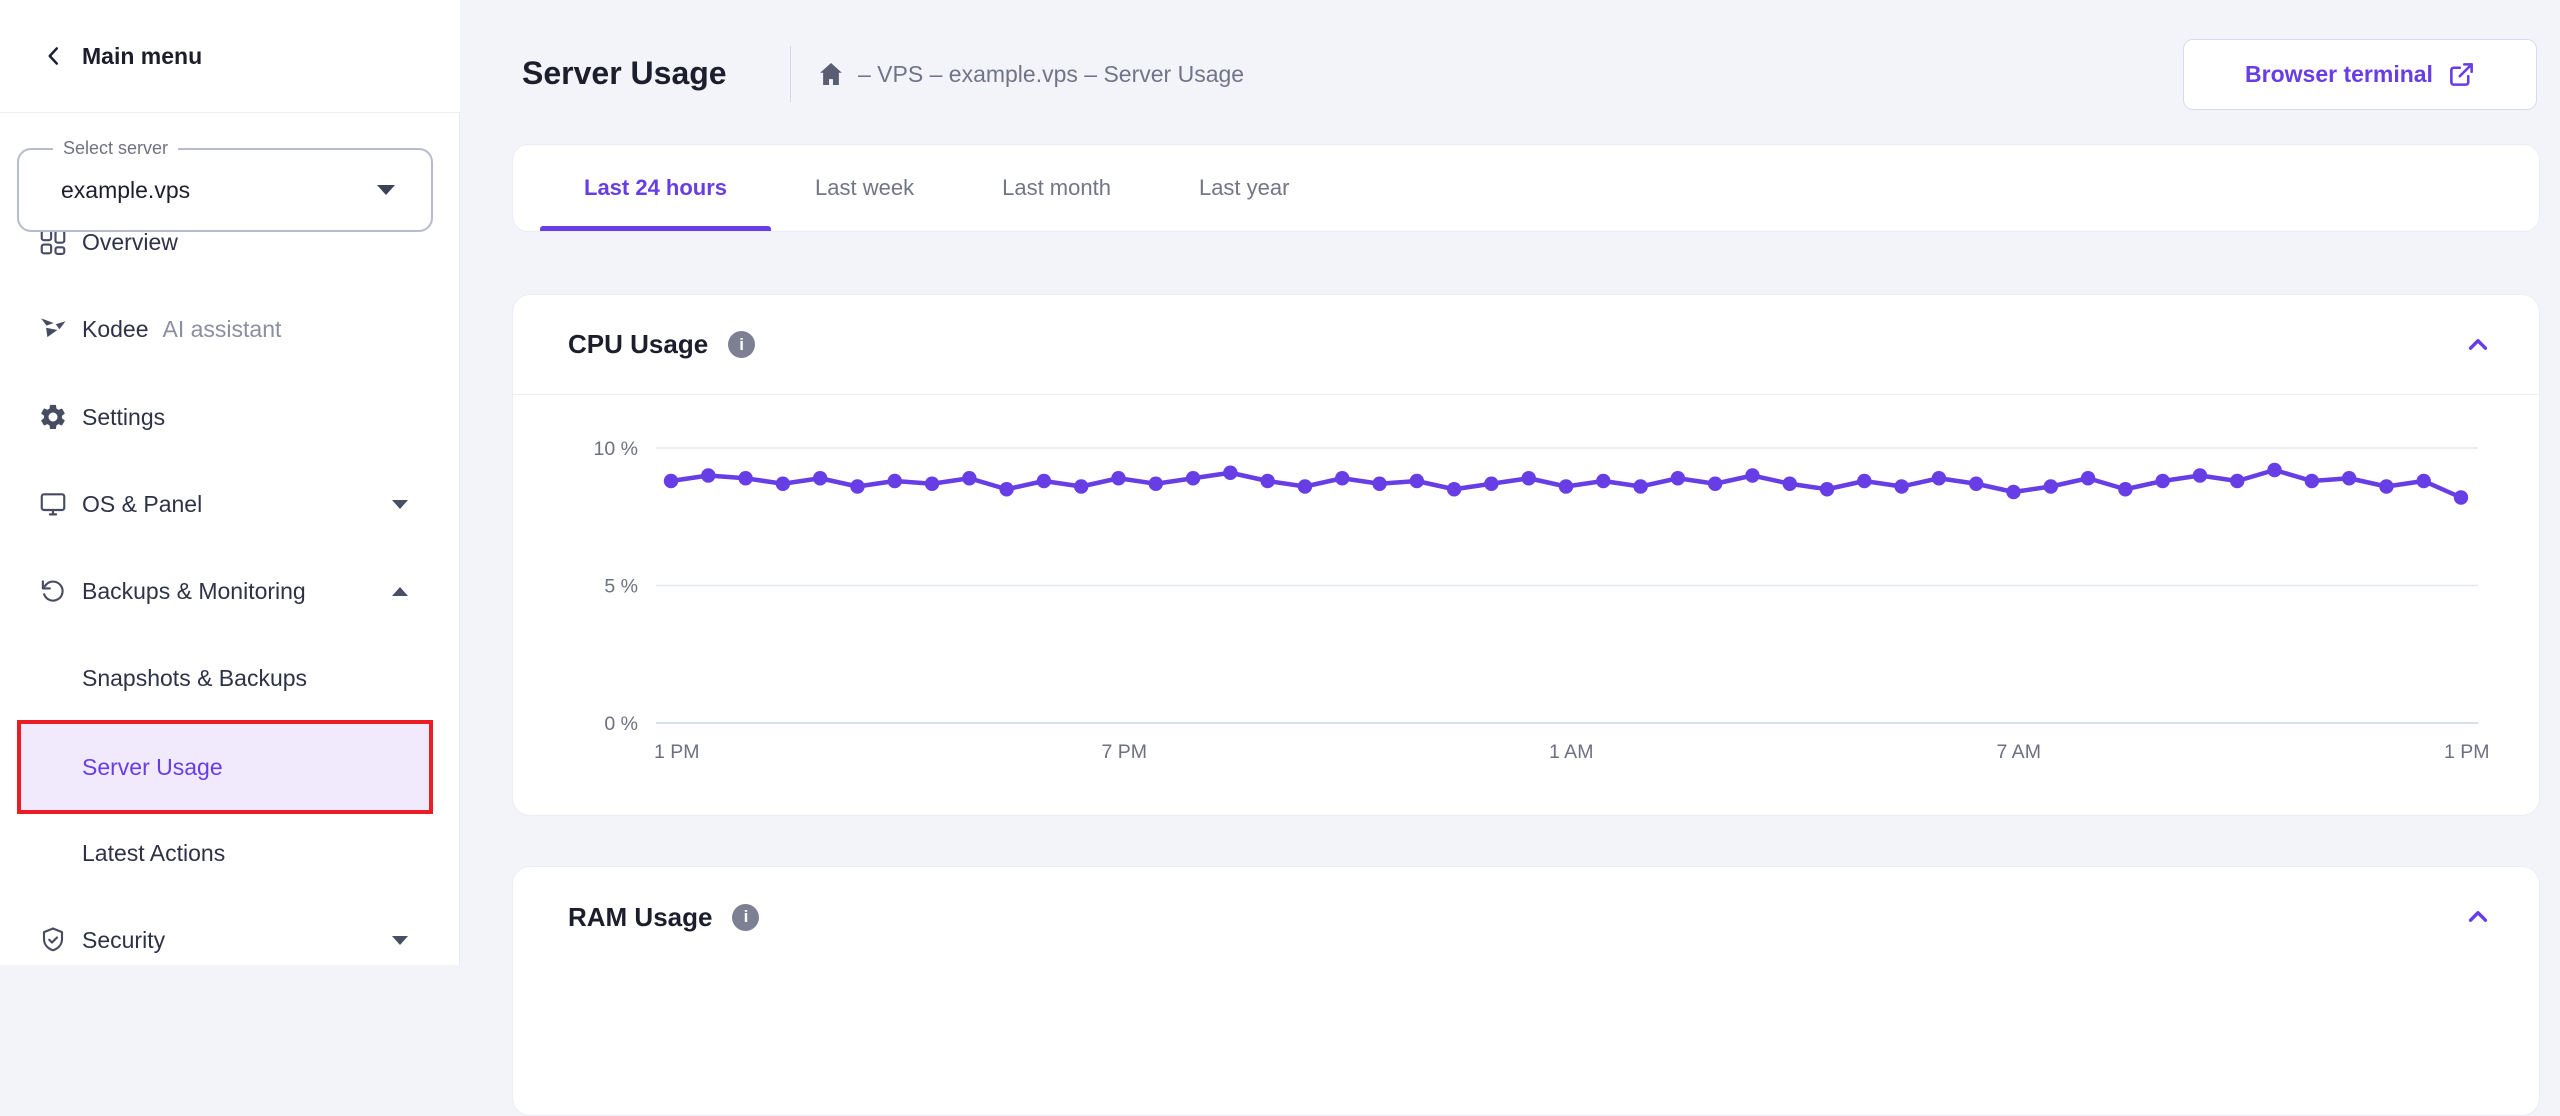  What do you see at coordinates (194, 590) in the screenshot?
I see `sidebar-item-label: Backups & Monitoring` at bounding box center [194, 590].